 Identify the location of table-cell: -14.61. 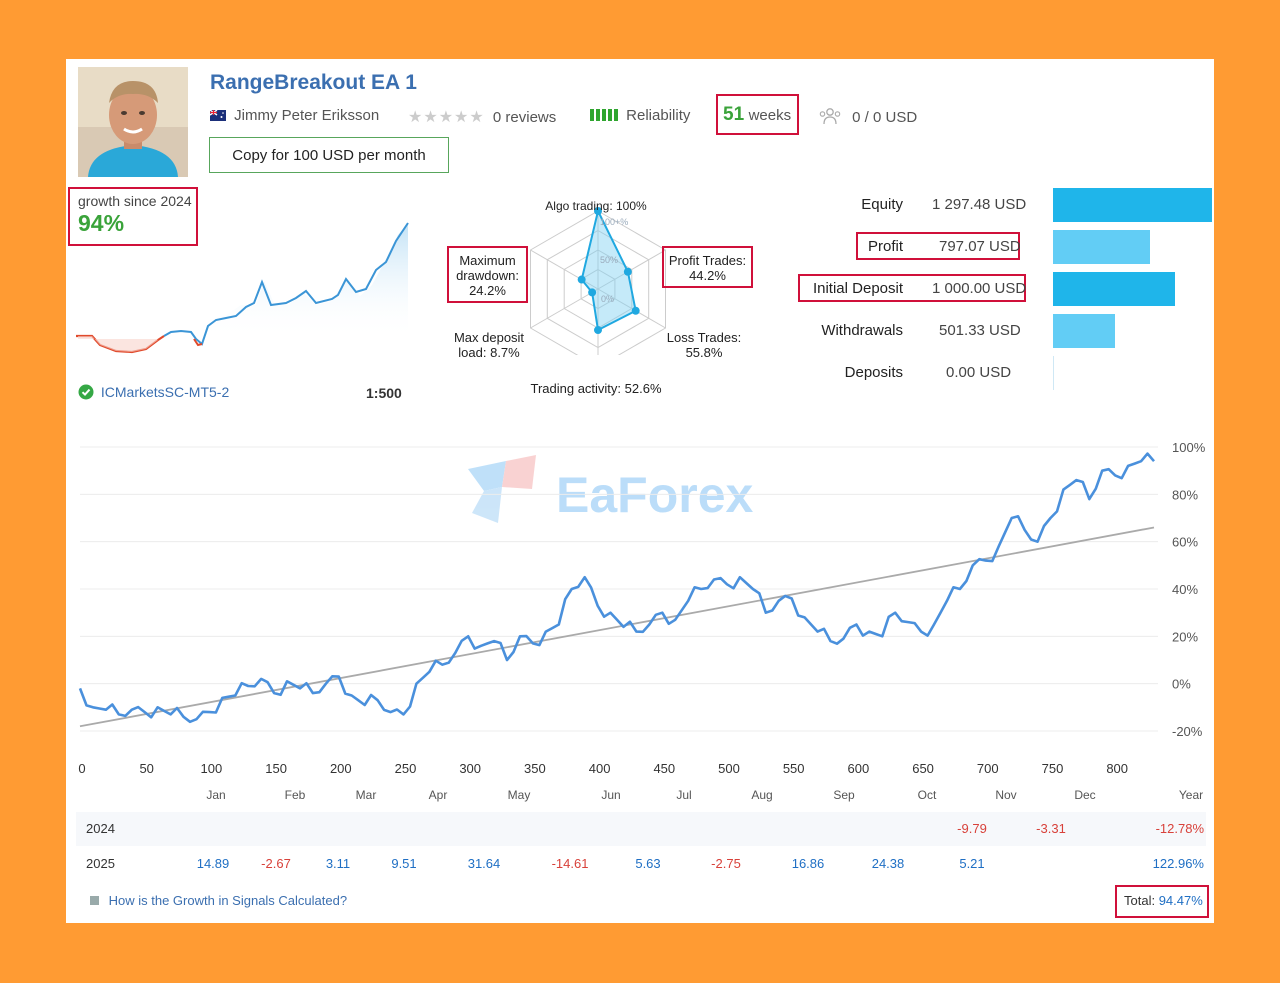
(570, 863).